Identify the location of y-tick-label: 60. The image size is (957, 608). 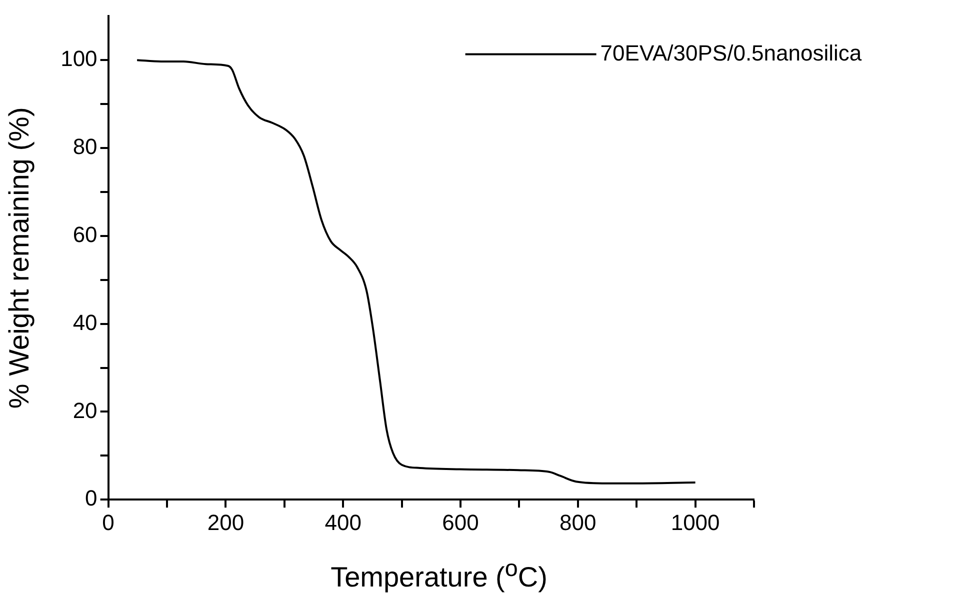
(85, 234).